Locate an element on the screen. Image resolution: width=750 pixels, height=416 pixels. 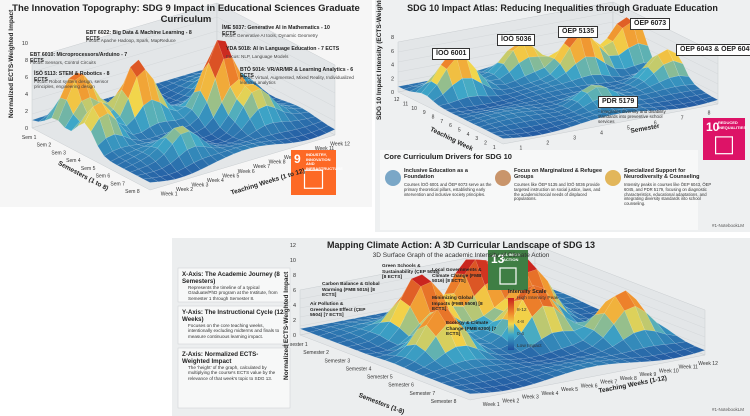
x-tick-label: Semester 5 is located at coordinates (380, 378).